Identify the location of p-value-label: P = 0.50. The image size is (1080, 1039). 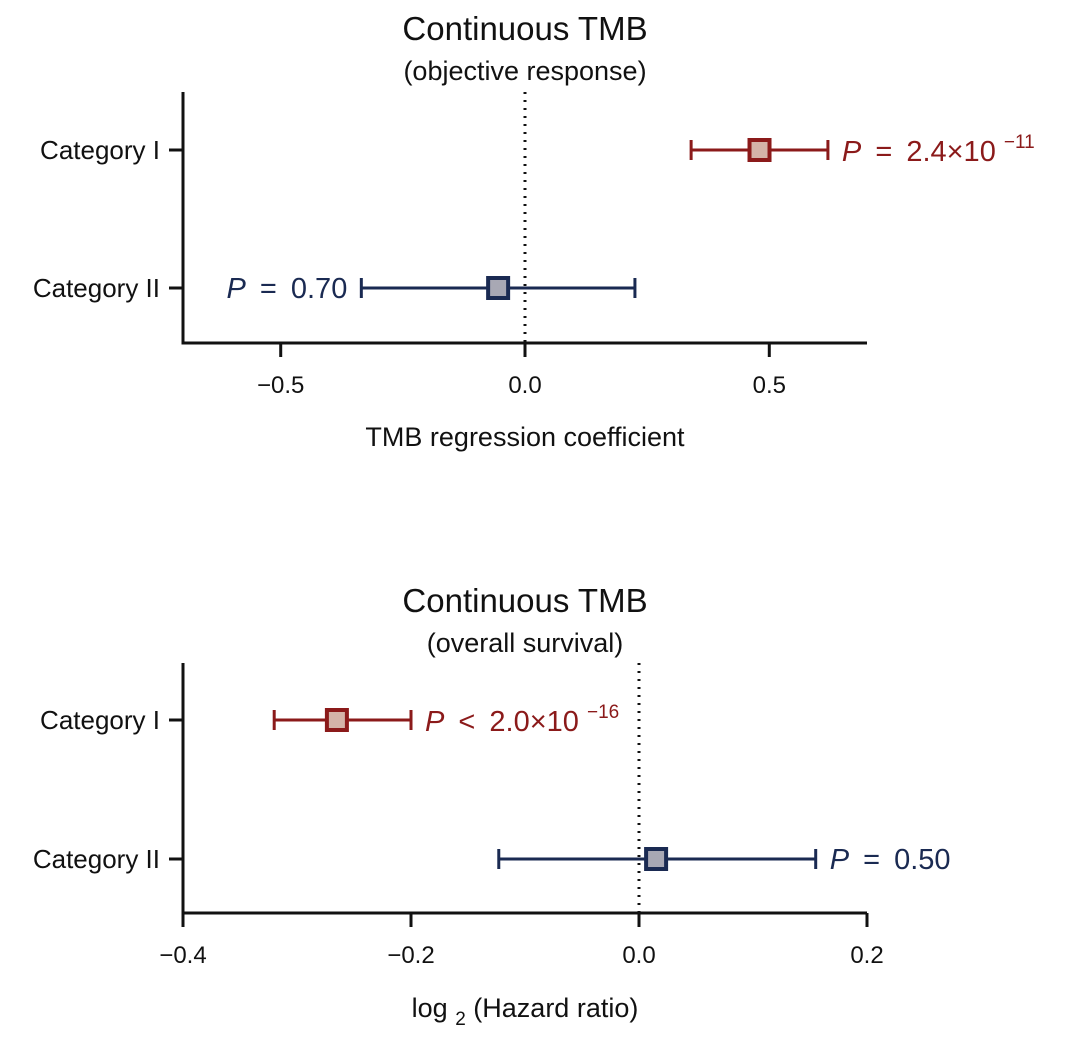
(890, 860).